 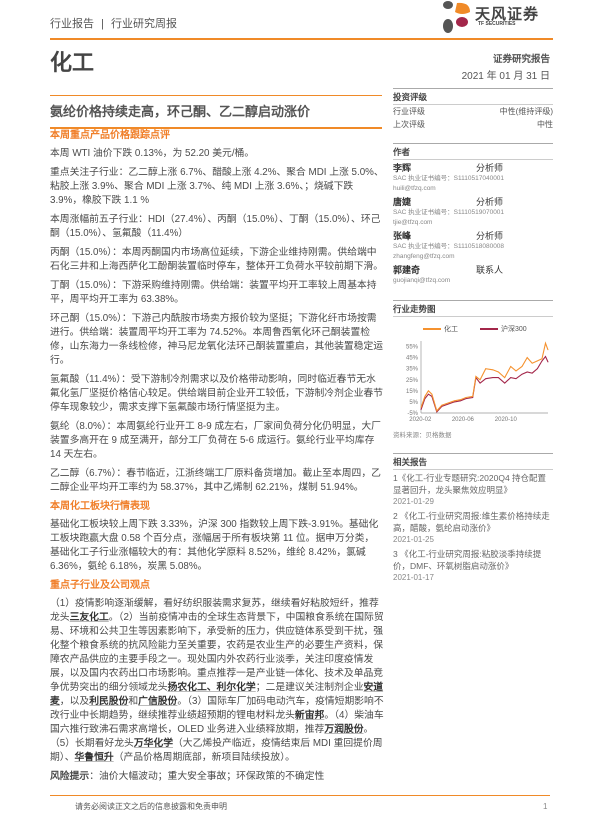 What do you see at coordinates (100, 585) in the screenshot?
I see `section-heading-key-views: 重点子行业及公司观点` at bounding box center [100, 585].